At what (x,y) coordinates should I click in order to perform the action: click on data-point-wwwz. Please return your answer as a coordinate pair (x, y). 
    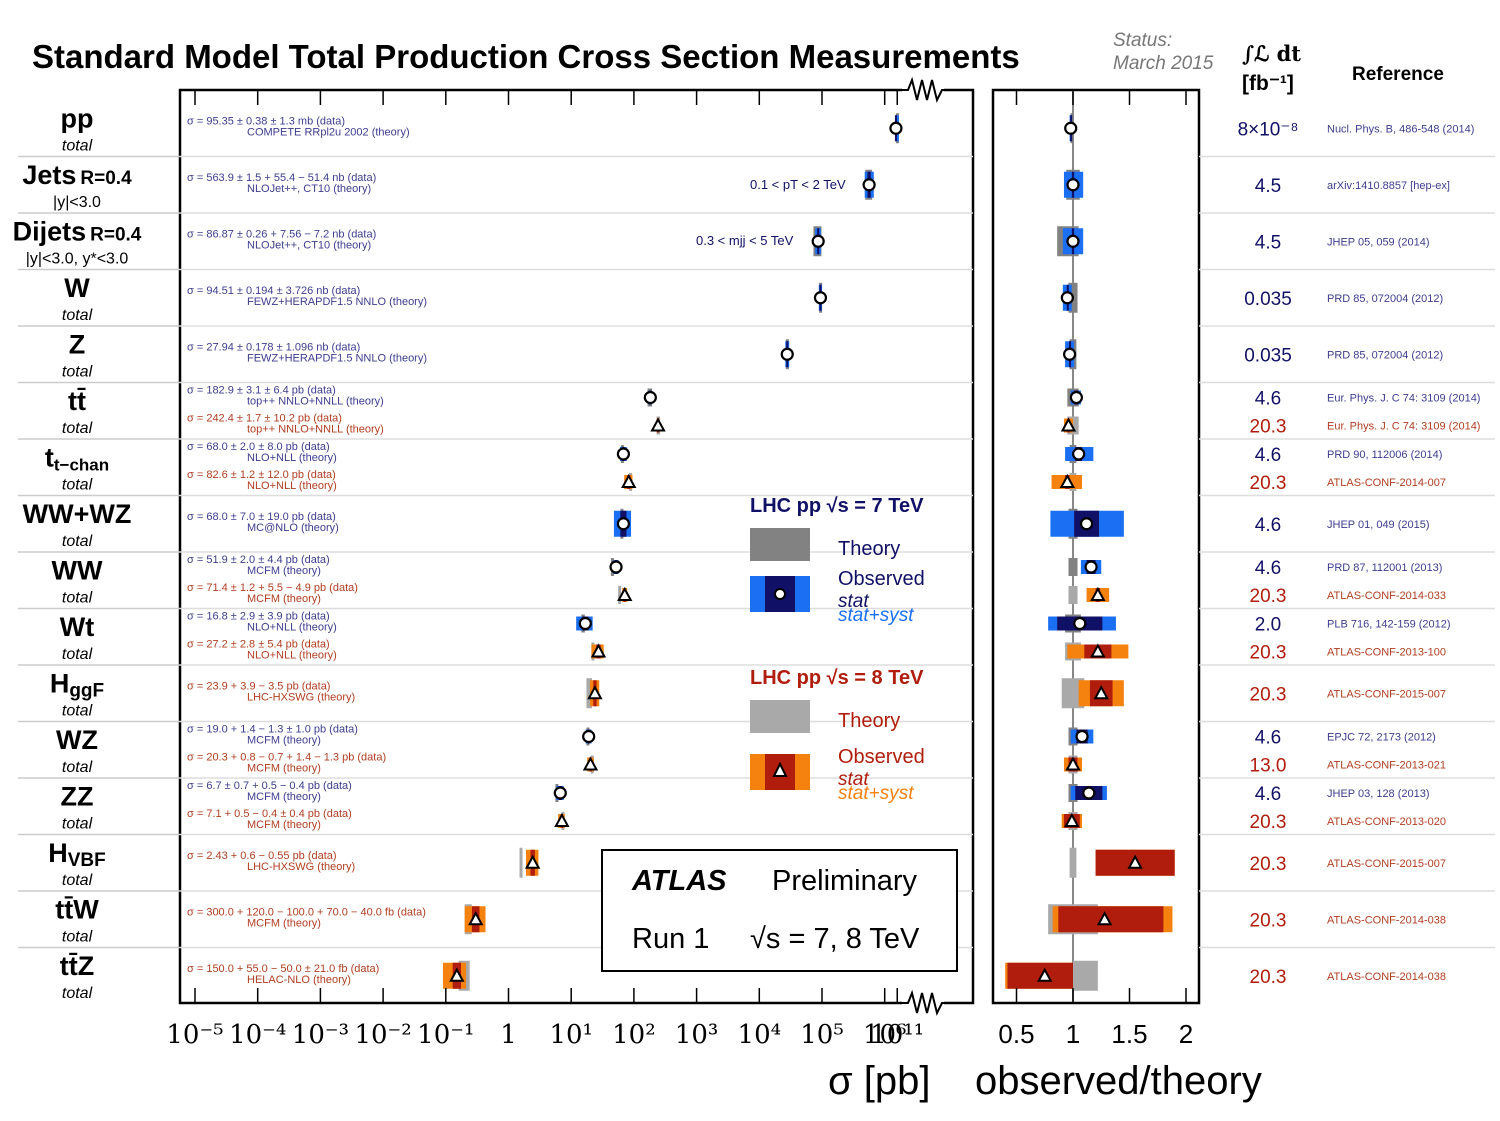
    Looking at the image, I should click on (623, 524).